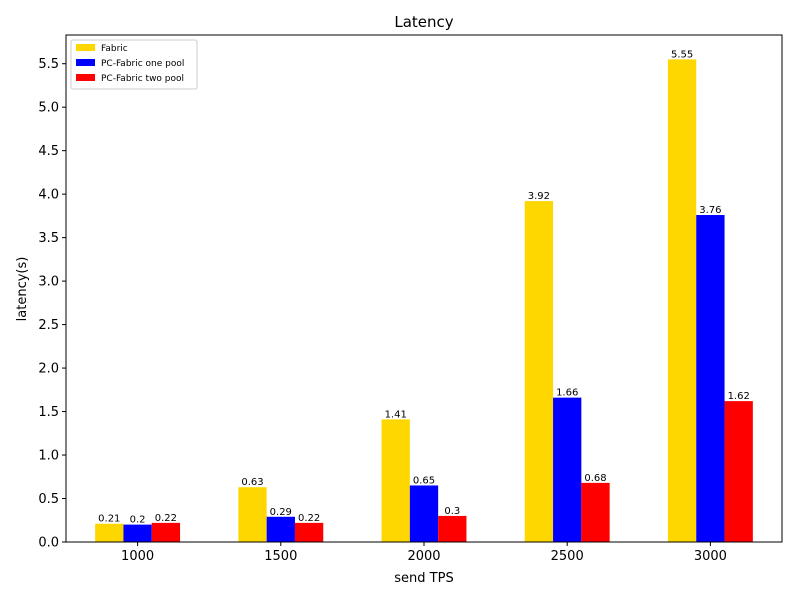 Image resolution: width=800 pixels, height=600 pixels. I want to click on y-tick-label: 4.5, so click(48, 151).